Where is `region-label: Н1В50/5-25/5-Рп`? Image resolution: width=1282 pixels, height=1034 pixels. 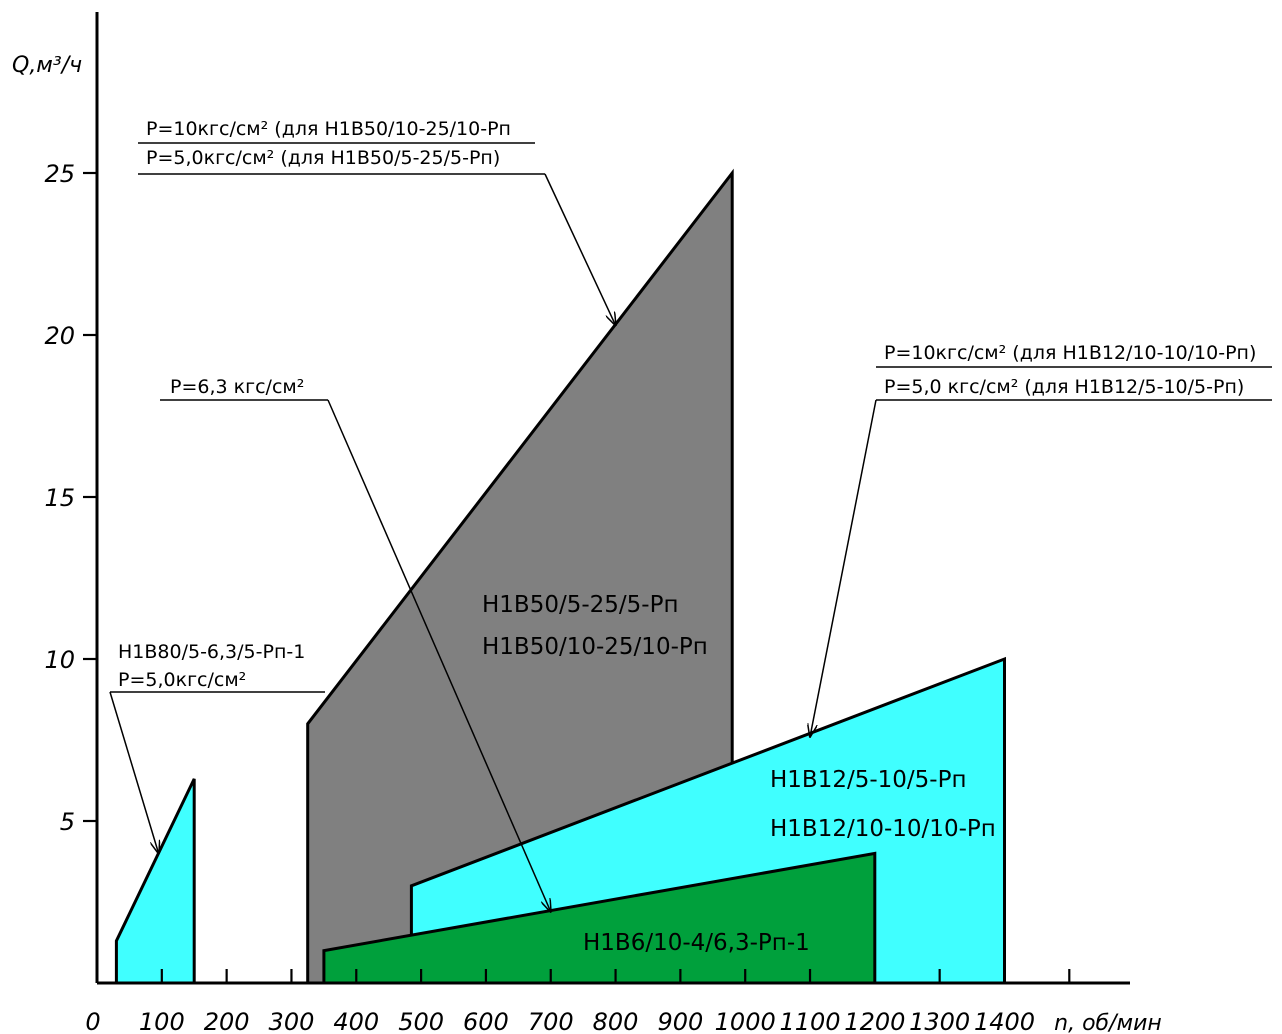 region-label: Н1В50/5-25/5-Рп is located at coordinates (580, 605).